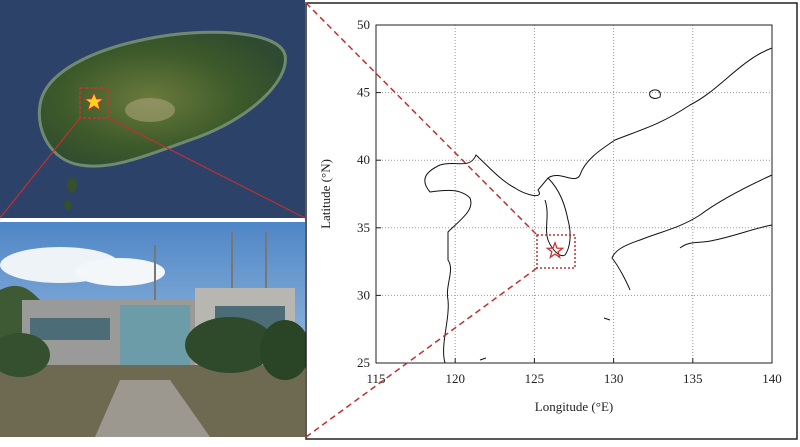 The width and height of the screenshot is (800, 447). I want to click on y-tick-label: 50, so click(363, 24).